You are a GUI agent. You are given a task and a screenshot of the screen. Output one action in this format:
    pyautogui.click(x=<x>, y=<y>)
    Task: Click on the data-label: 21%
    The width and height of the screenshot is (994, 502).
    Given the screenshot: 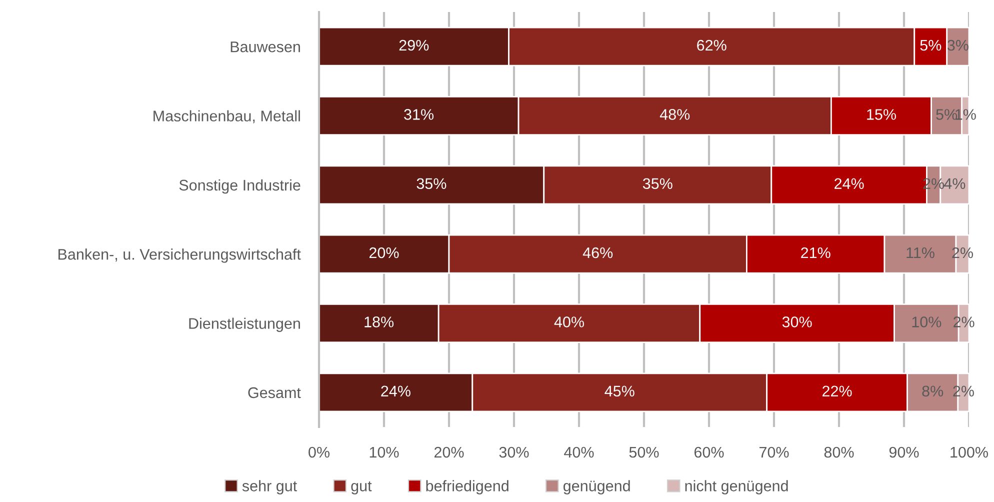 What is the action you would take?
    pyautogui.click(x=815, y=252)
    